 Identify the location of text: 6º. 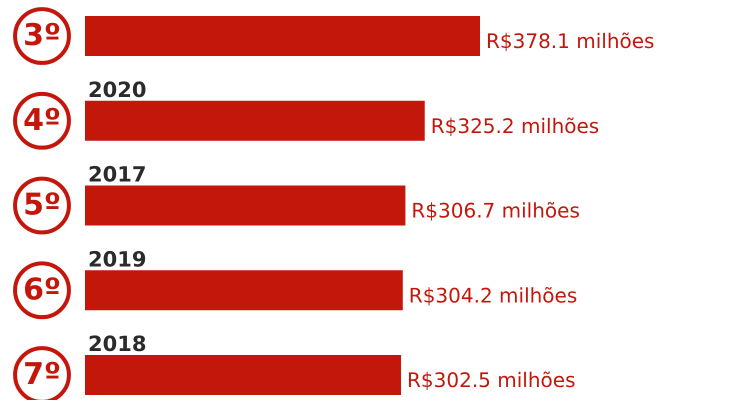
(42, 290).